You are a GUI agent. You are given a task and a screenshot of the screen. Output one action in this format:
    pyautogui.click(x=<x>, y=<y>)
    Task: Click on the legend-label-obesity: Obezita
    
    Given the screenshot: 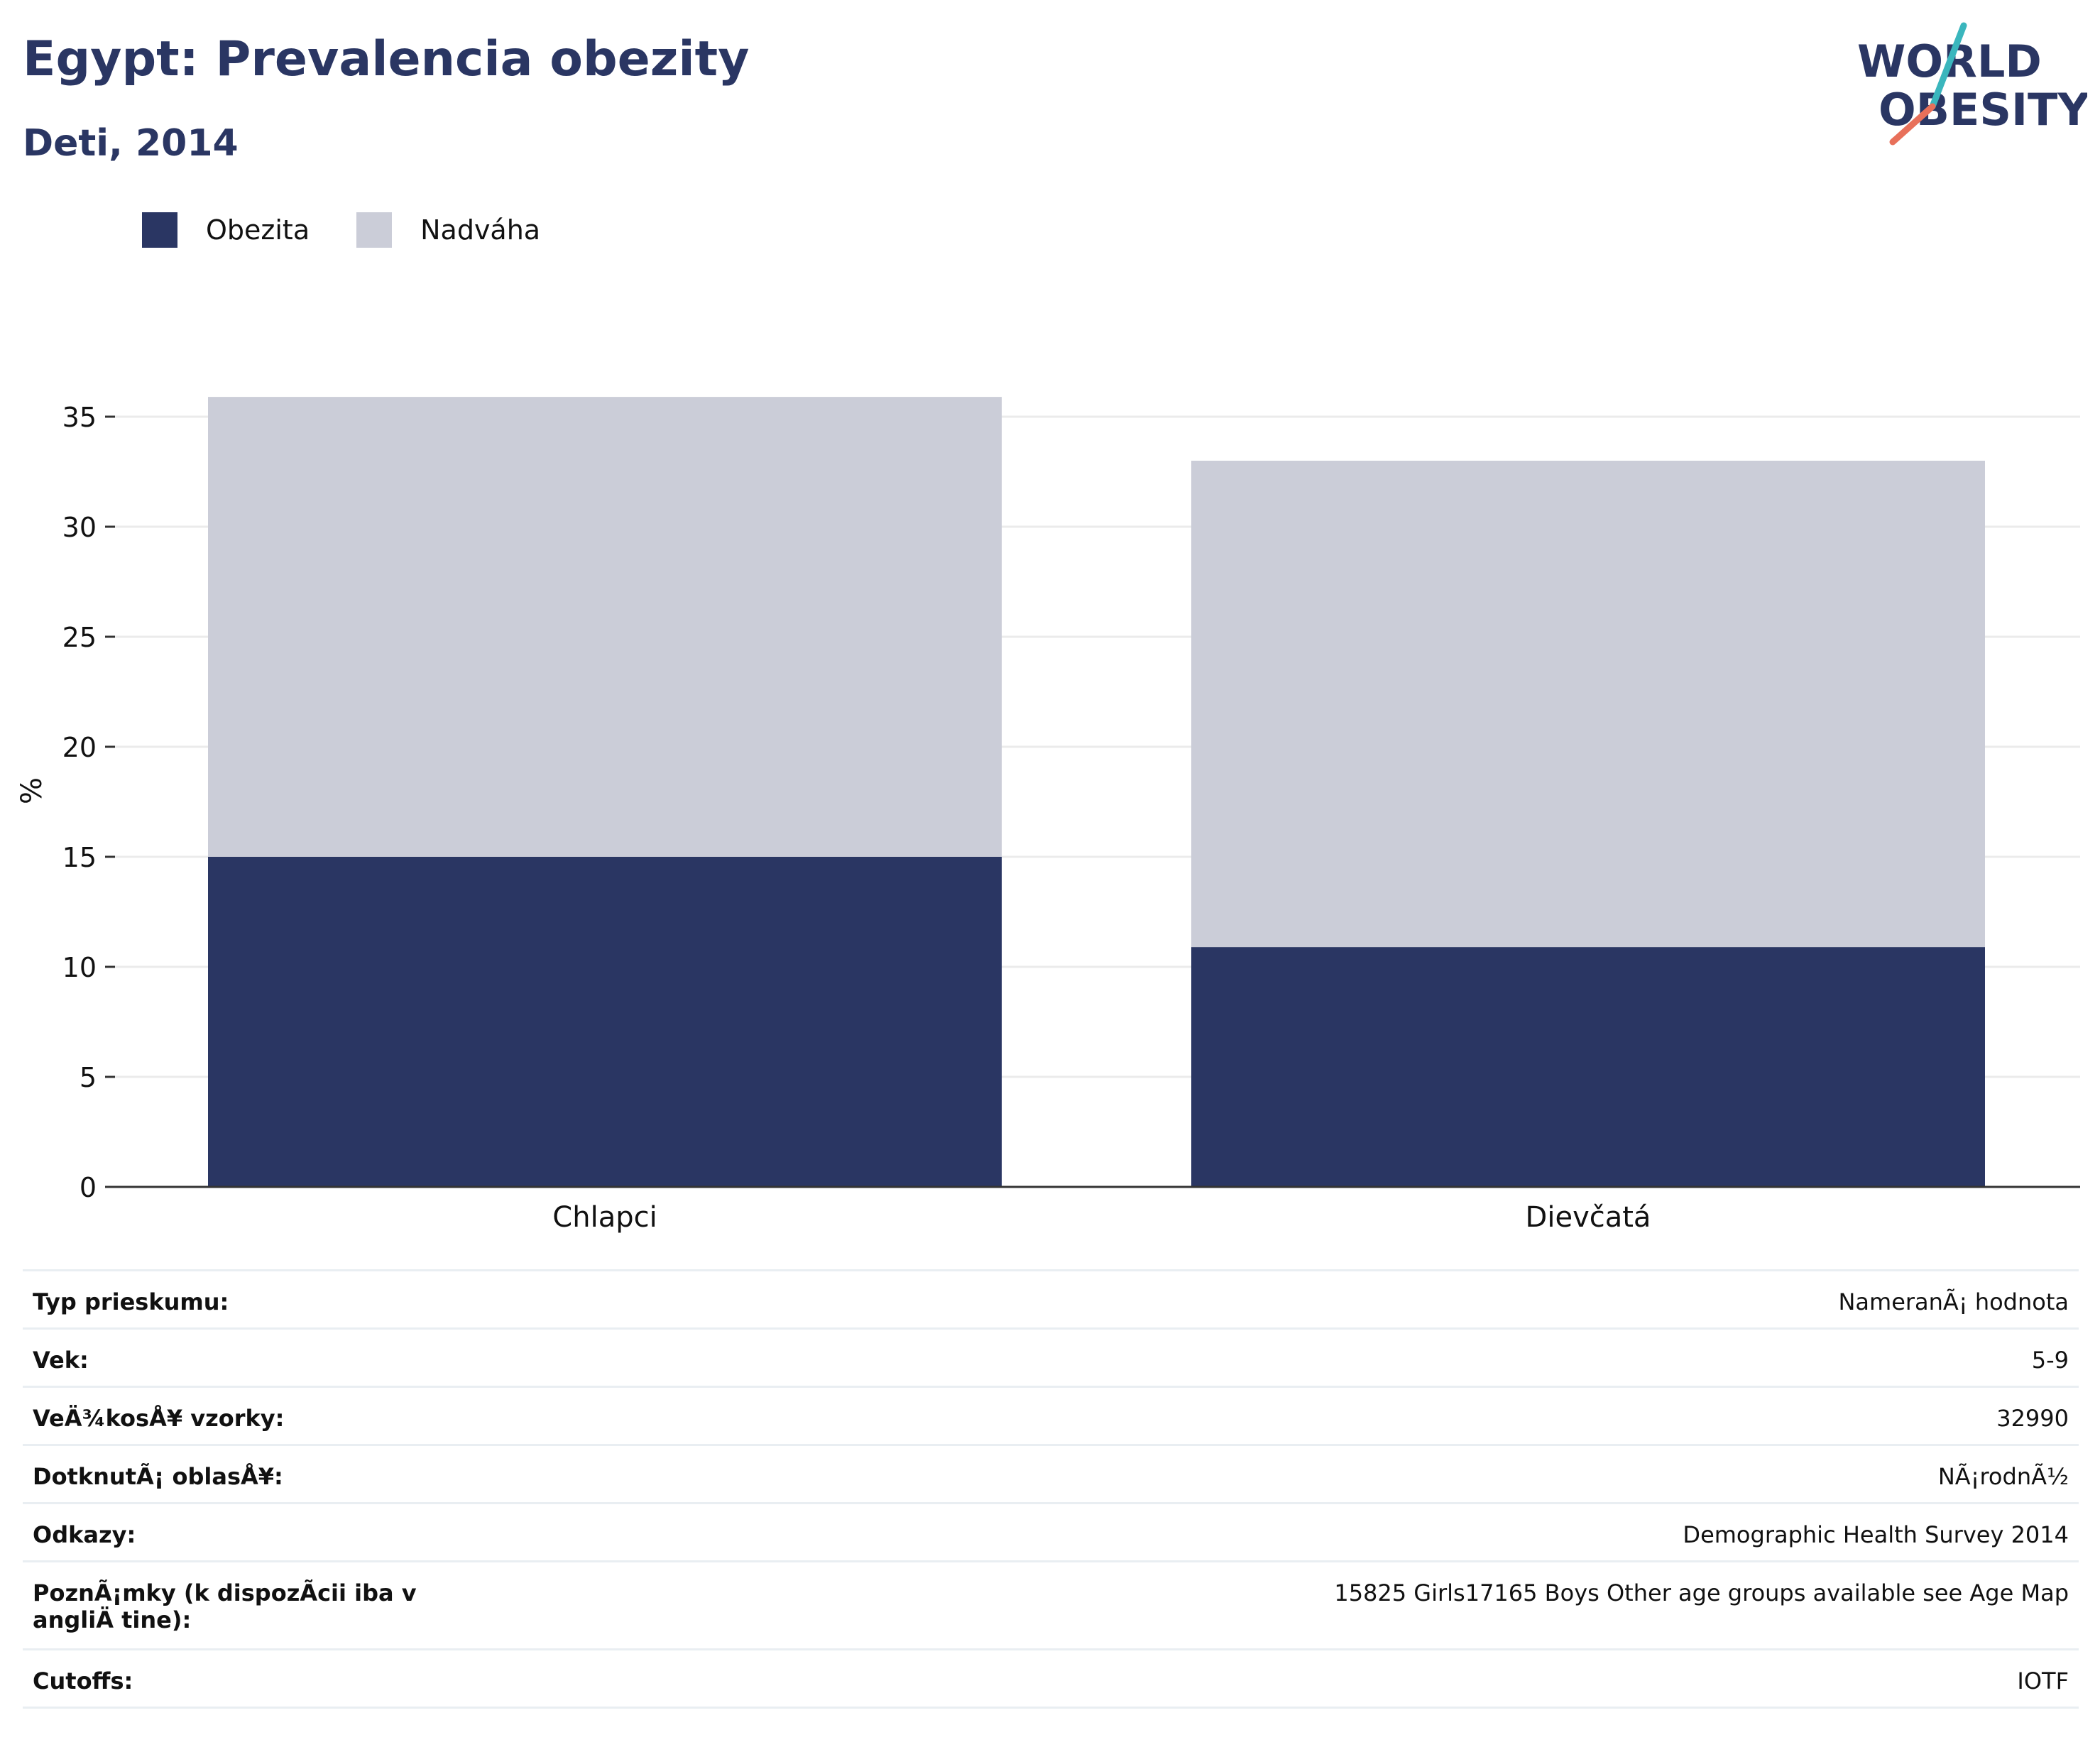 What is the action you would take?
    pyautogui.click(x=258, y=230)
    